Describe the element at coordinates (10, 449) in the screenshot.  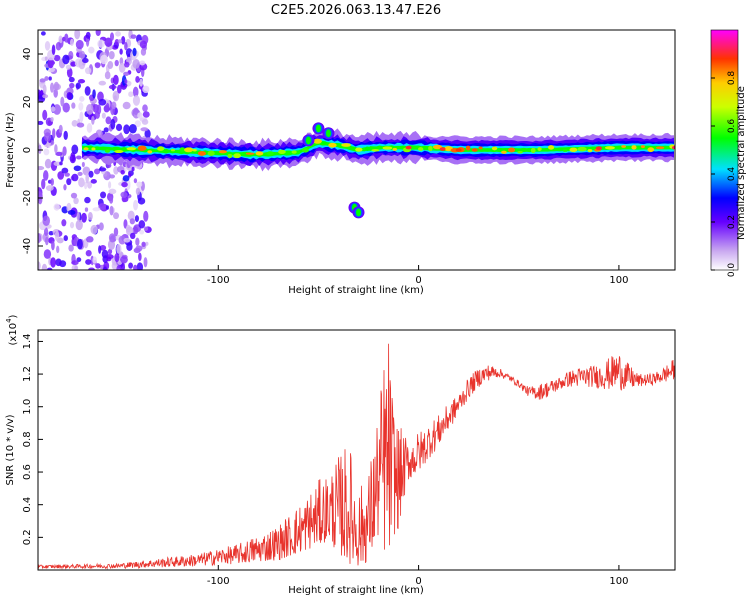
I see `snr-y-label: SNR (10 * v/v)` at that location.